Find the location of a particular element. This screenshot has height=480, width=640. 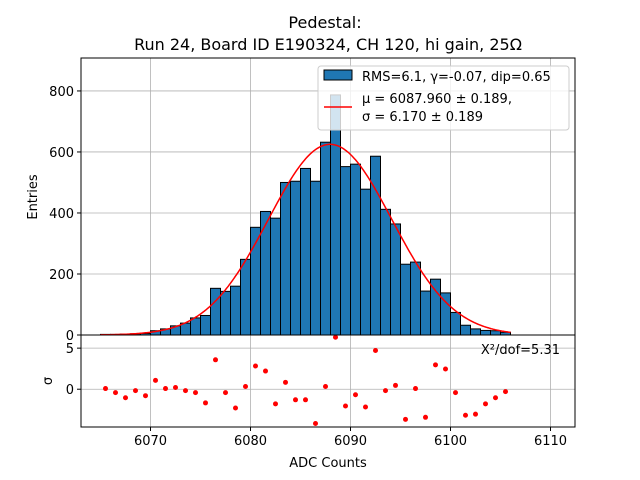

x-tick-label: 6110 is located at coordinates (550, 441).